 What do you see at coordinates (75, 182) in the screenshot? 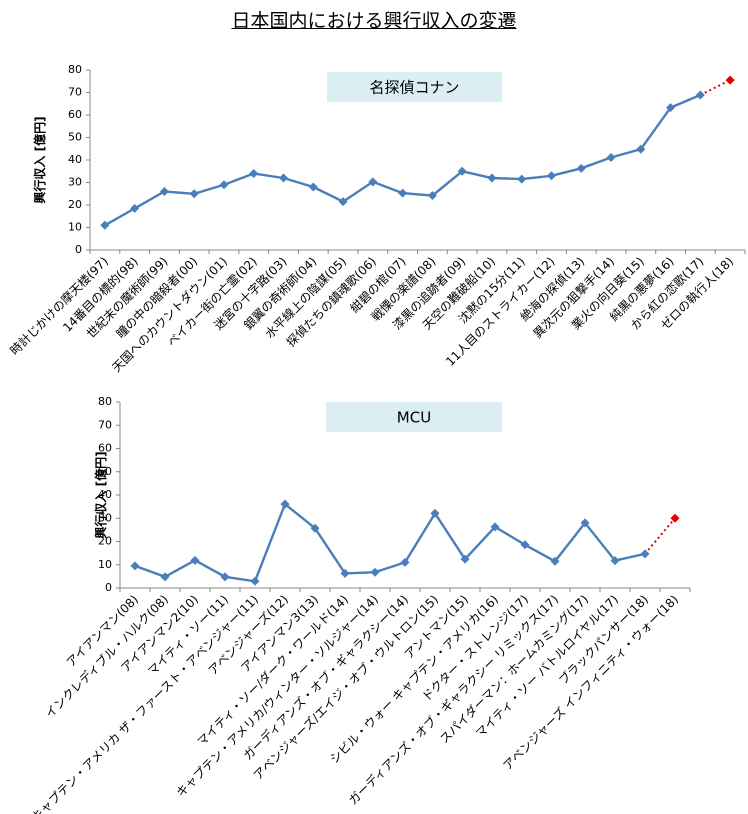
I see `conan-ytick-label: 30` at bounding box center [75, 182].